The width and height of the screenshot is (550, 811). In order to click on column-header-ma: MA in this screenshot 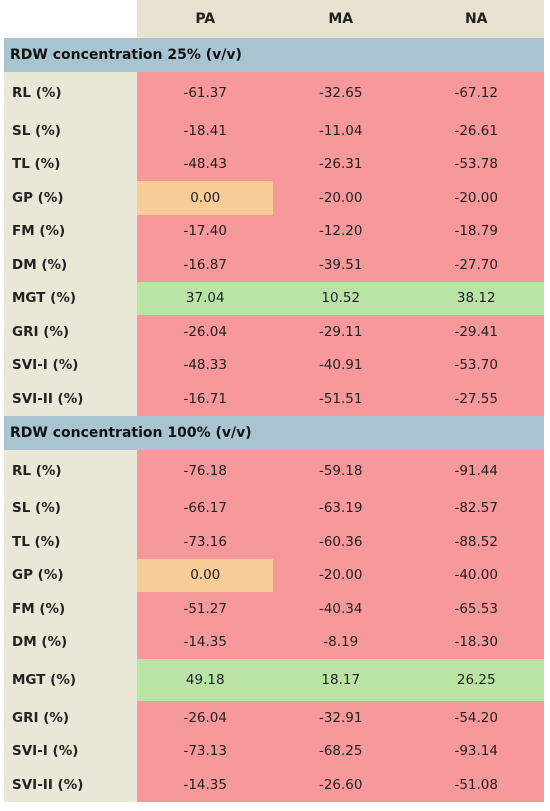, I will do `click(340, 19)`.